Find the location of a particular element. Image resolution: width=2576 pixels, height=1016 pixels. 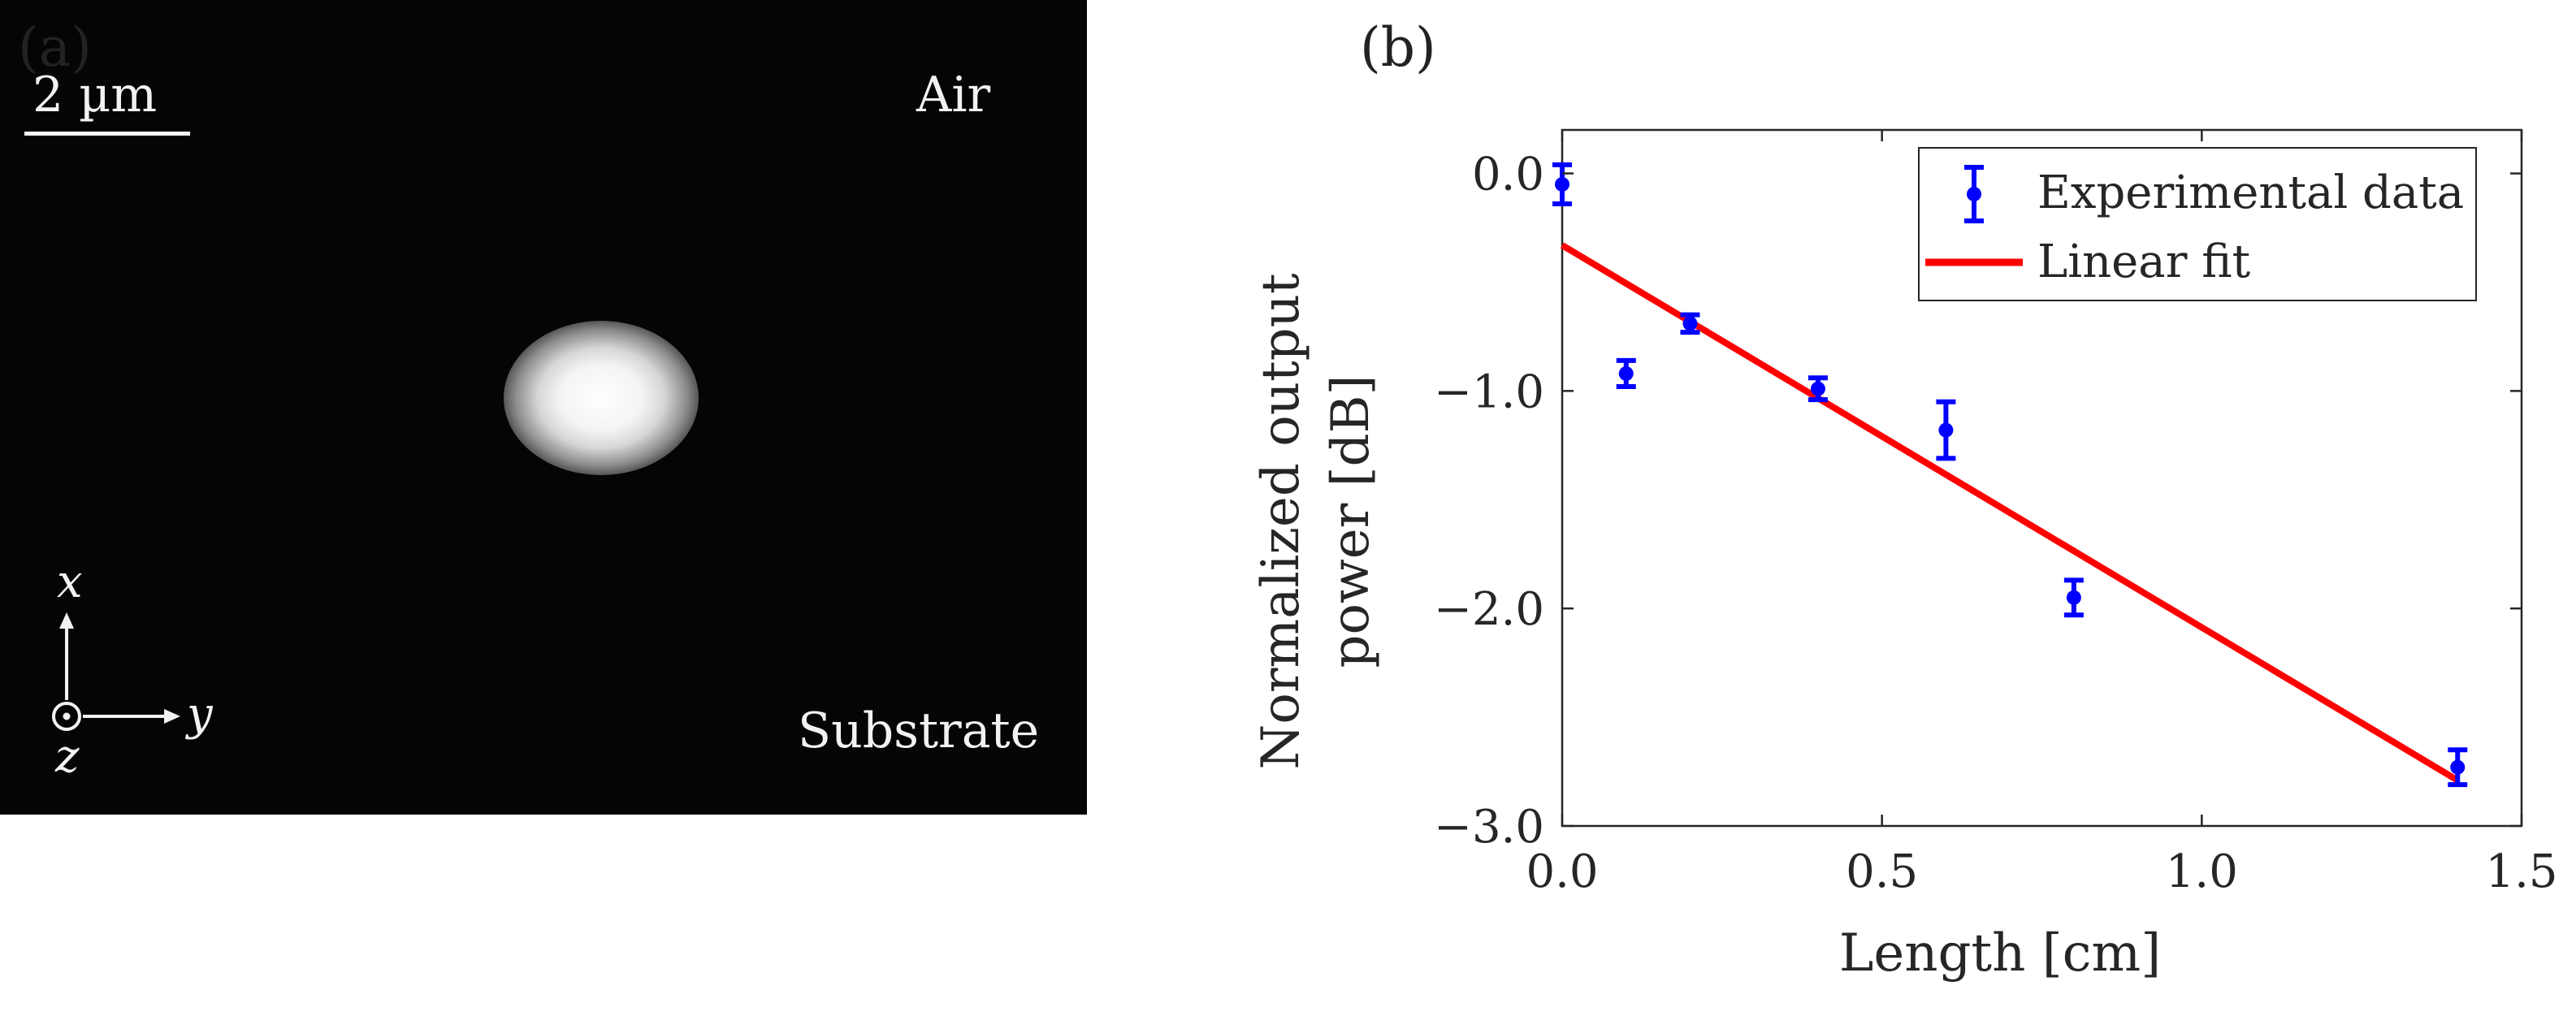

x-tick-label: 0.0 is located at coordinates (1562, 871).